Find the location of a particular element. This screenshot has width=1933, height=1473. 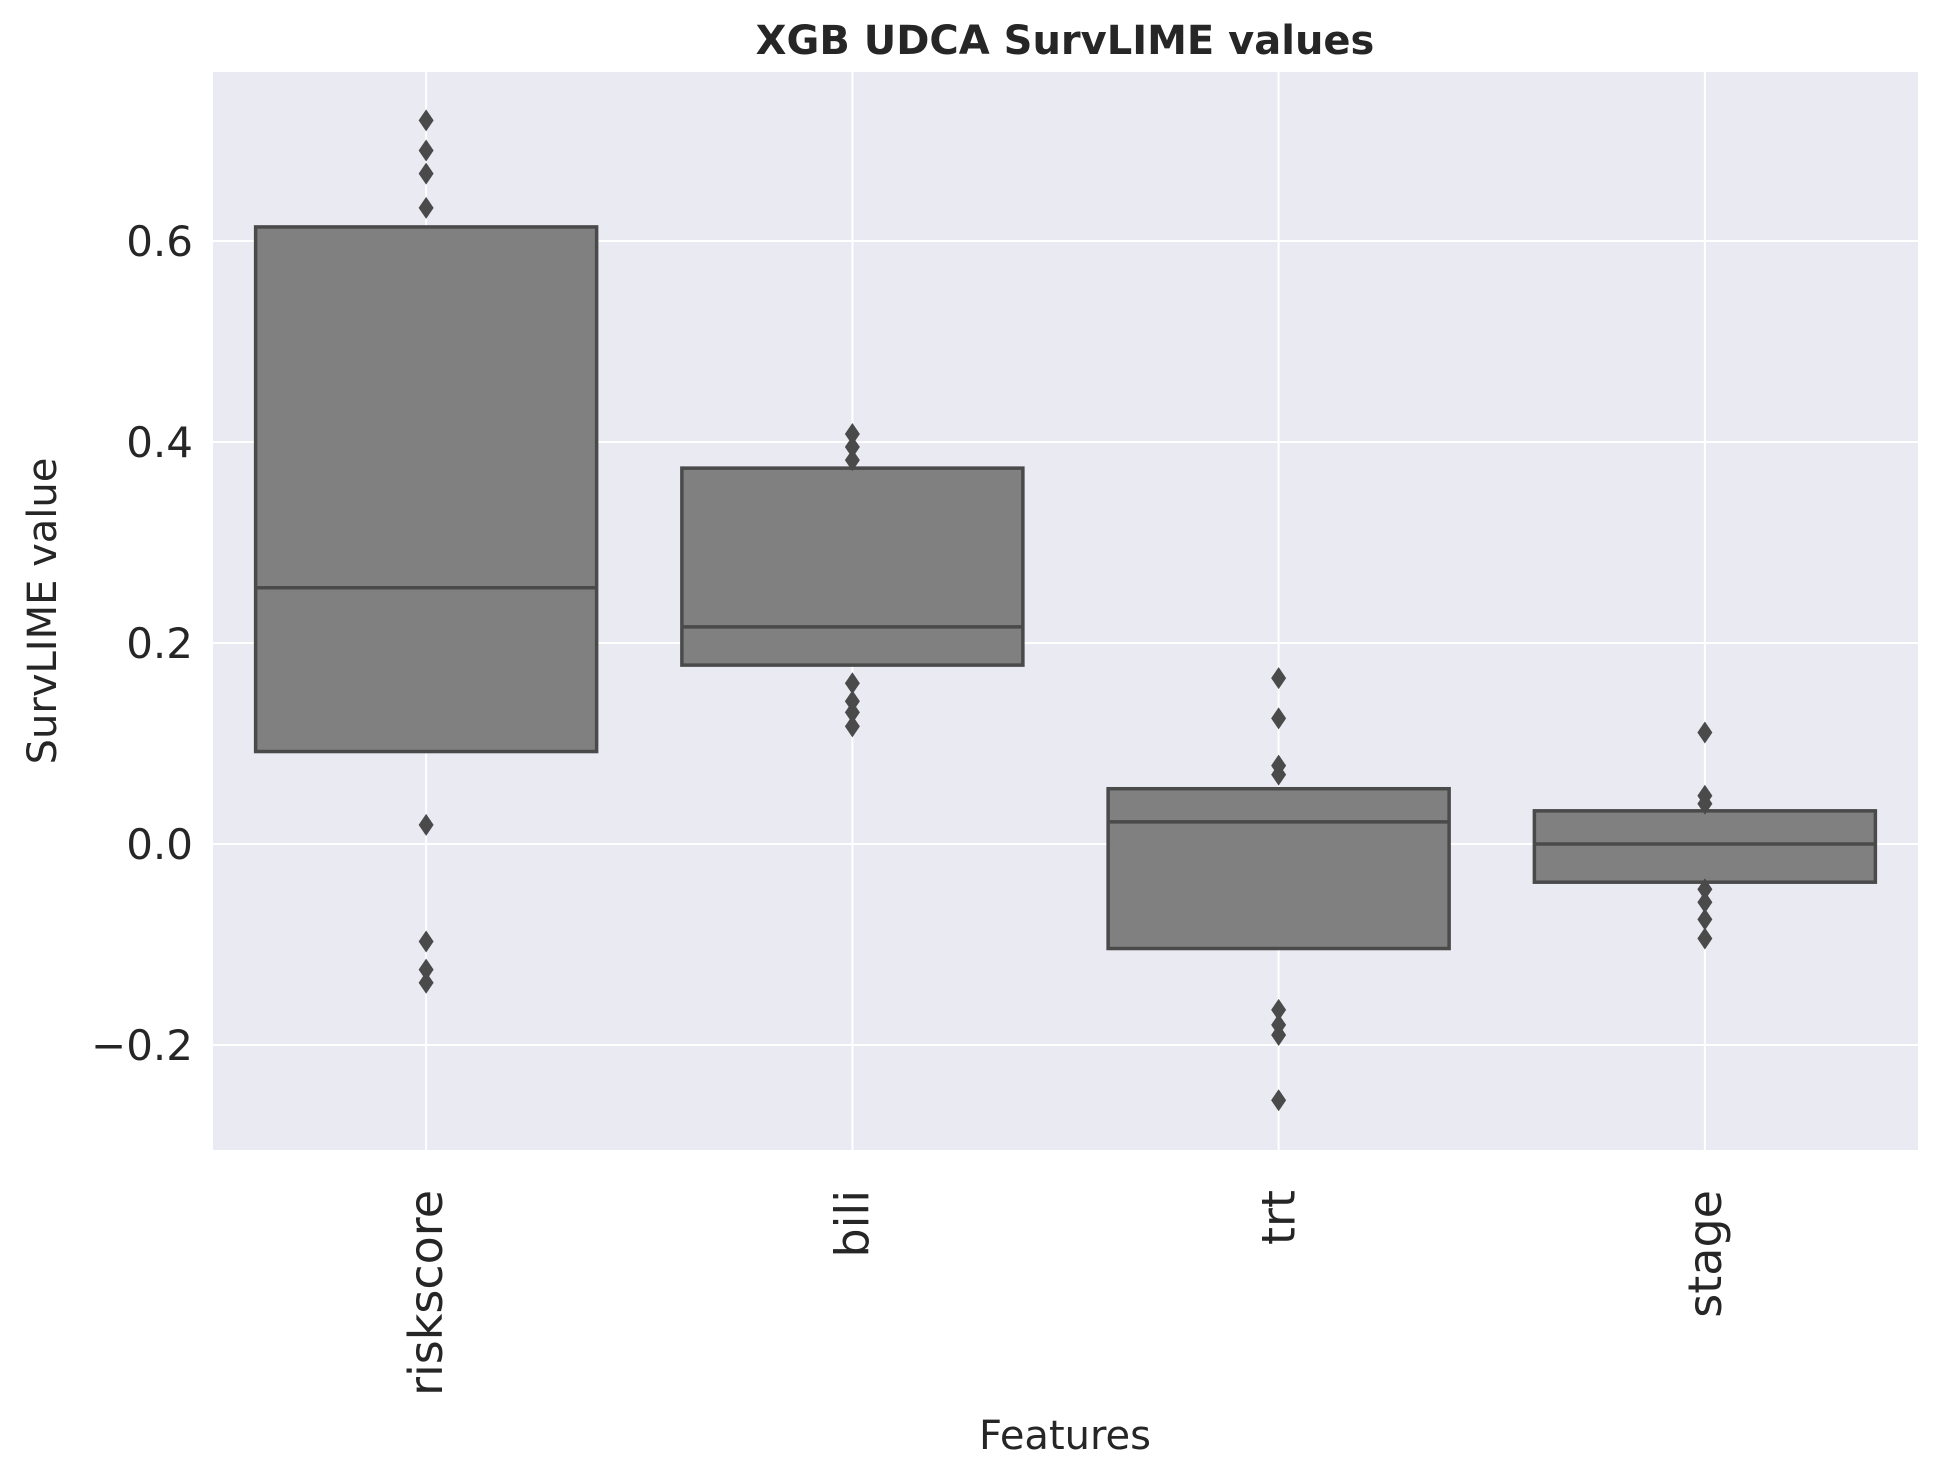

x-axis: riskscore bili trt stage is located at coordinates (1065, 1293).